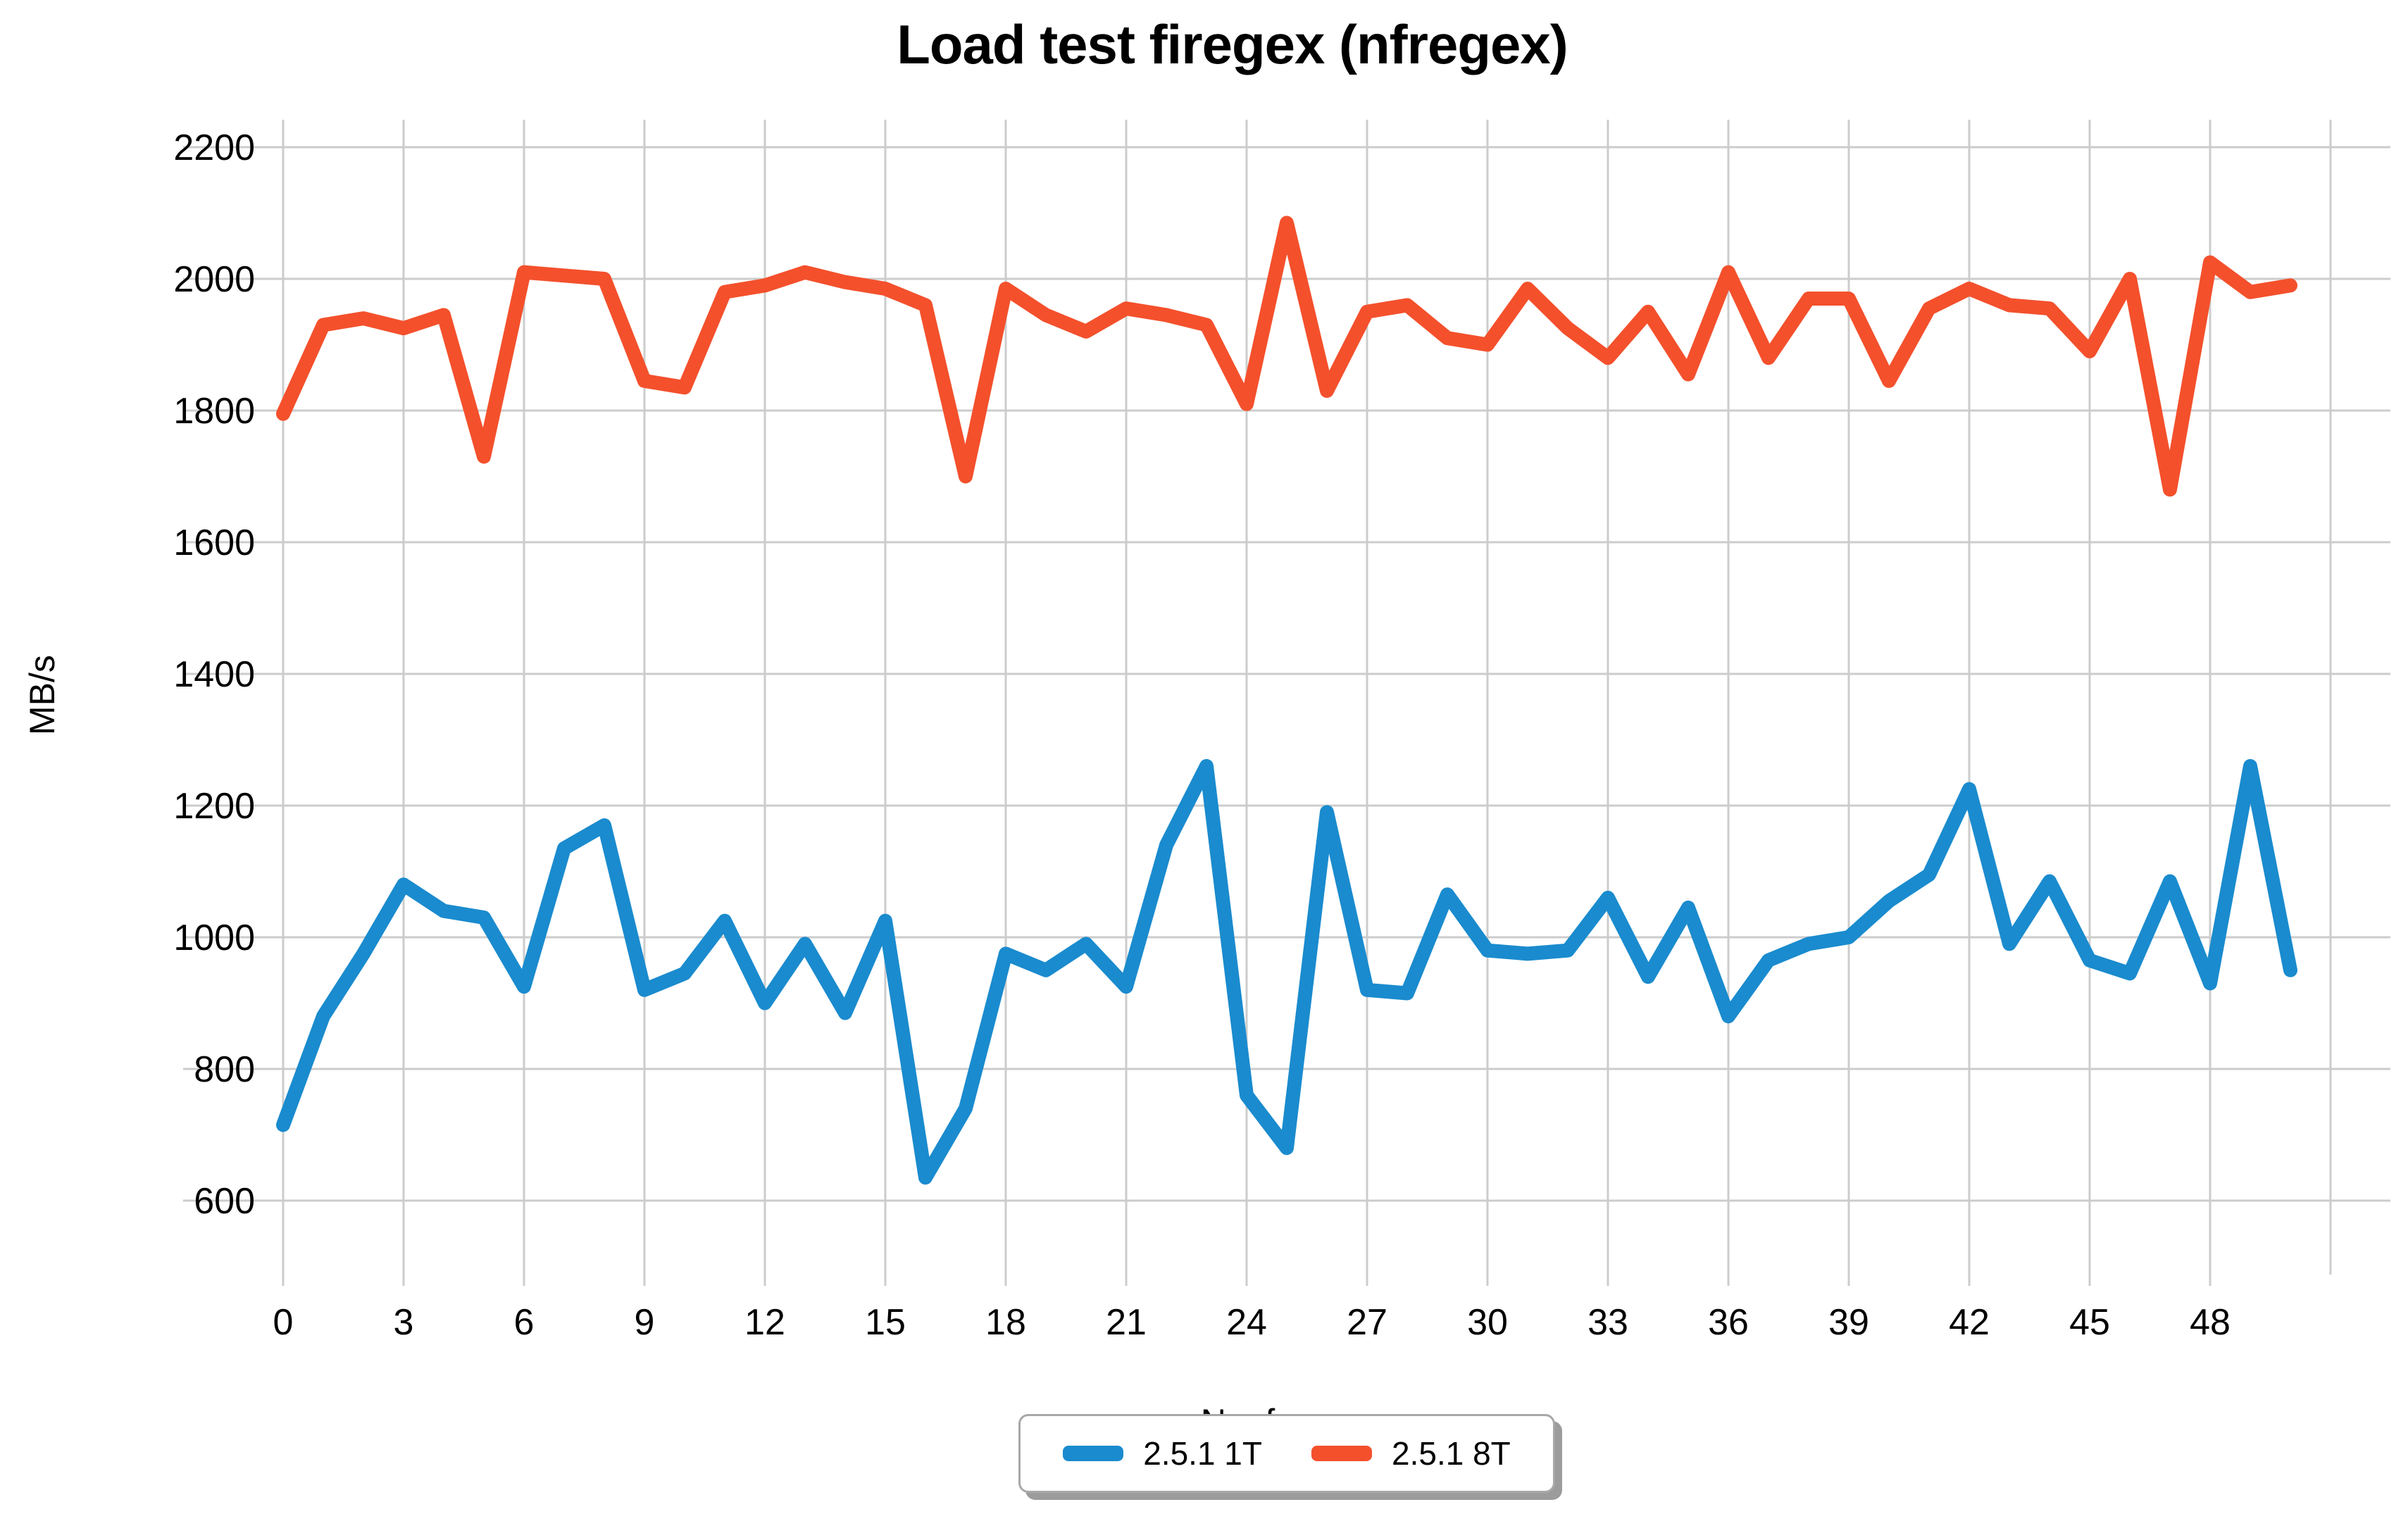  Describe the element at coordinates (1202, 1453) in the screenshot. I see `legend-label-1t: 2.5.1 1T` at that location.